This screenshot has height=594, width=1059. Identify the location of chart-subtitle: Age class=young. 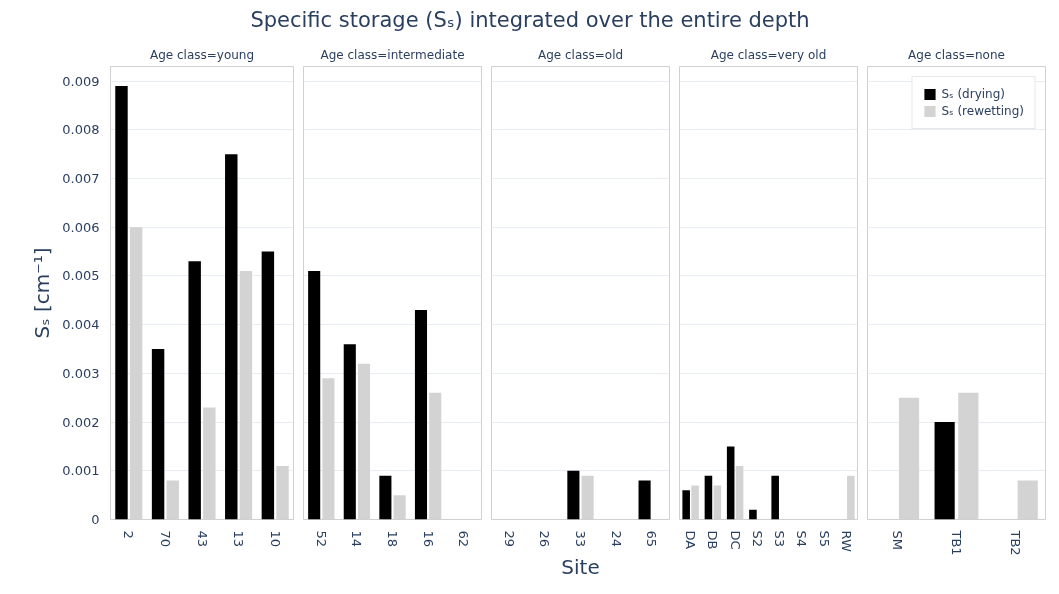
(202, 54).